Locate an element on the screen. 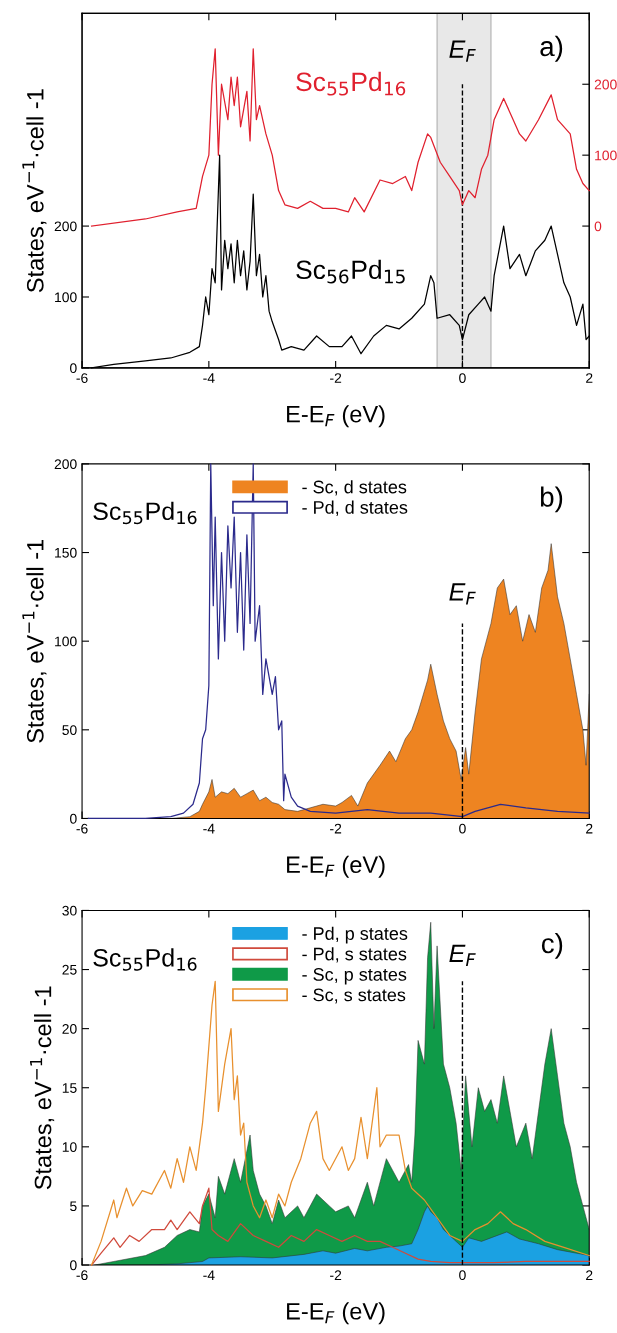 This screenshot has height=1333, width=617. y2-tick-label: 100 is located at coordinates (606, 155).